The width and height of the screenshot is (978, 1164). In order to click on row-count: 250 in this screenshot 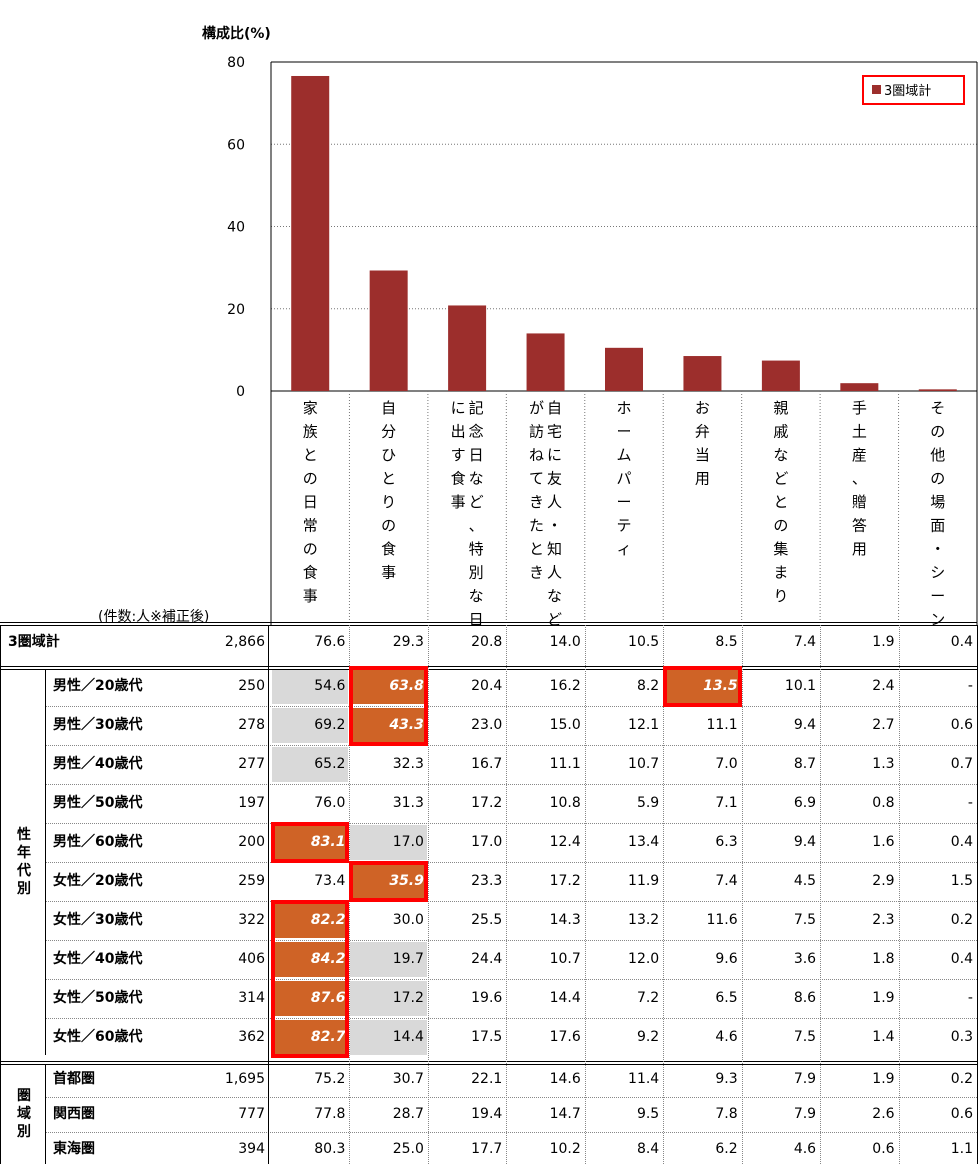, I will do `click(251, 686)`.